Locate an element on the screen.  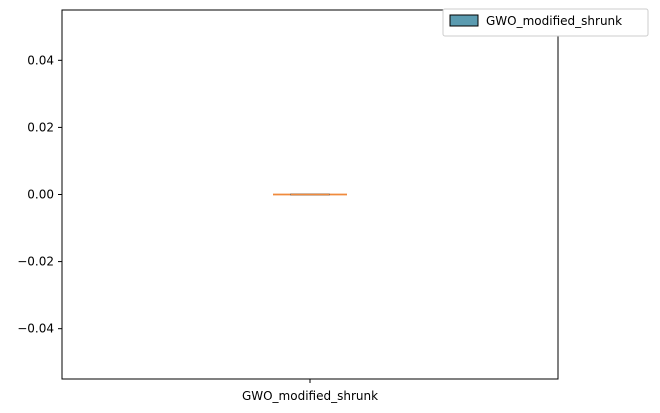
legend-frame is located at coordinates (545, 22).